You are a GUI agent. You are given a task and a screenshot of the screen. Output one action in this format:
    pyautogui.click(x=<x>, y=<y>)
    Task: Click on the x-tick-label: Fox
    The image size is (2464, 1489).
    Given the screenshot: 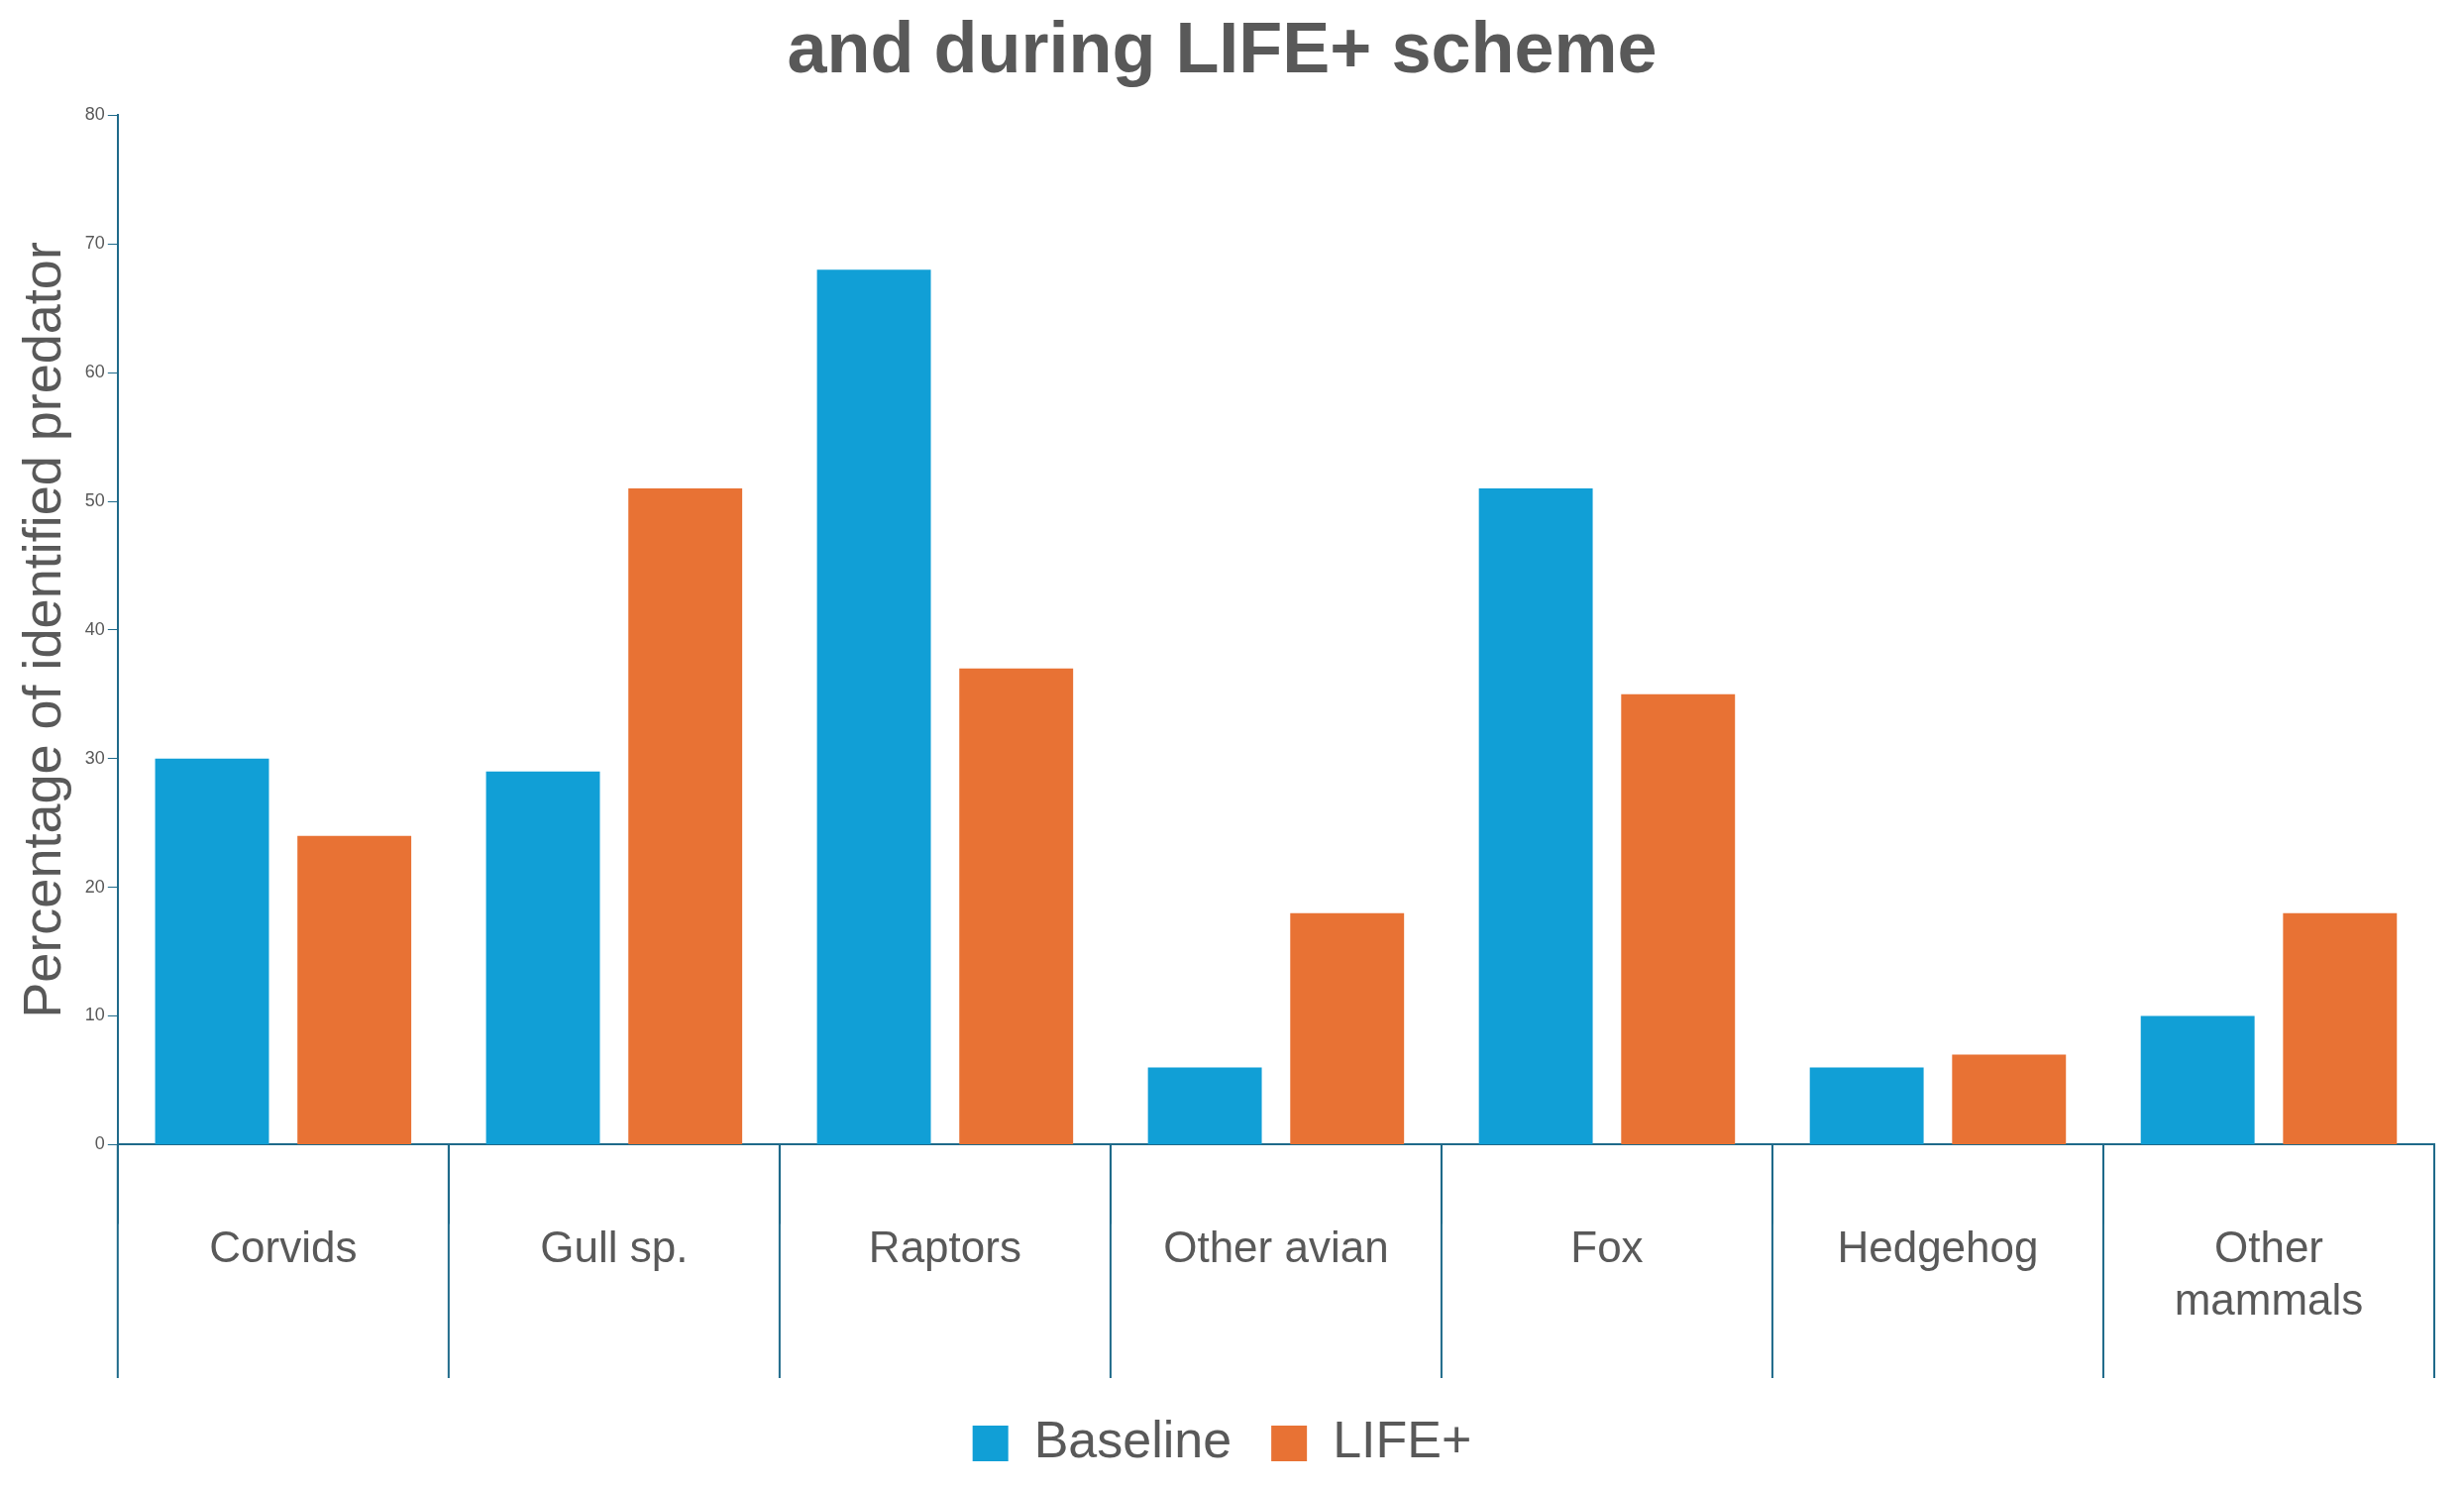 What is the action you would take?
    pyautogui.click(x=1607, y=1246)
    